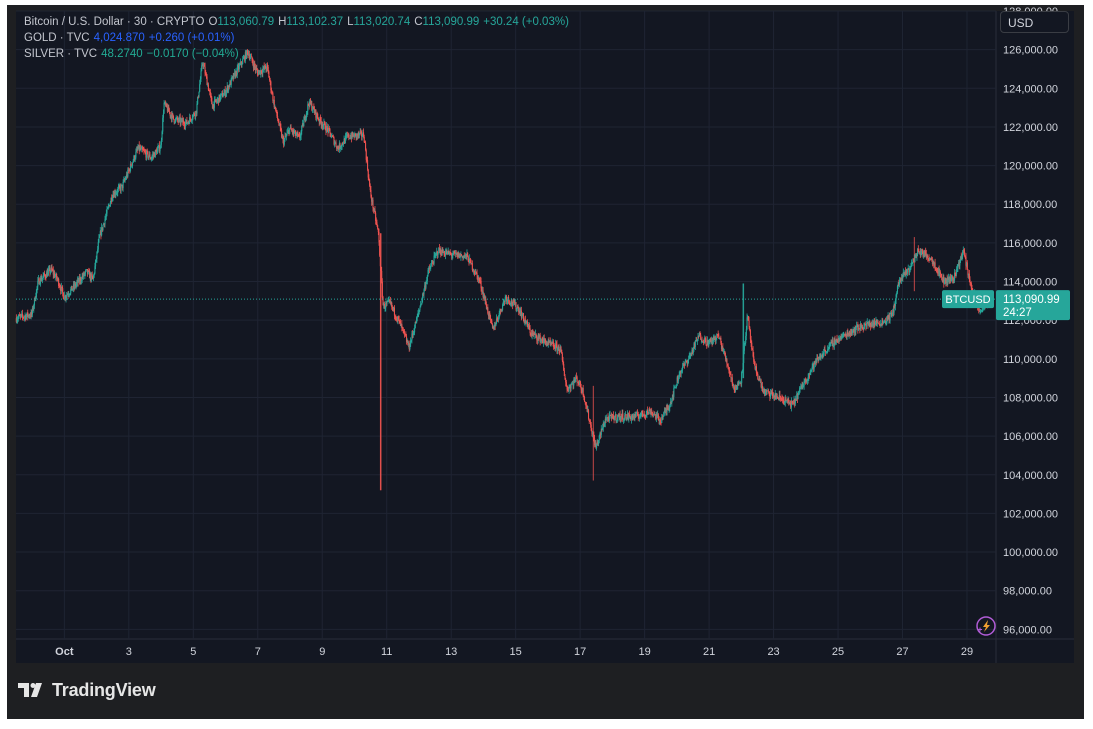 The height and width of the screenshot is (729, 1093). Describe the element at coordinates (1030, 398) in the screenshot. I see `price-tick-label: 108,000.00` at that location.